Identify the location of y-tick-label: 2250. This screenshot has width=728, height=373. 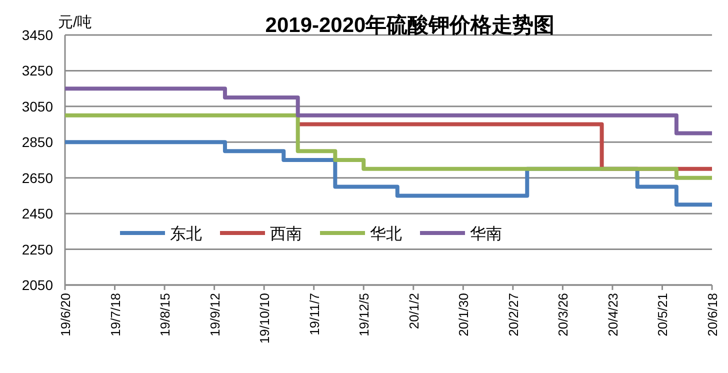
(38, 249).